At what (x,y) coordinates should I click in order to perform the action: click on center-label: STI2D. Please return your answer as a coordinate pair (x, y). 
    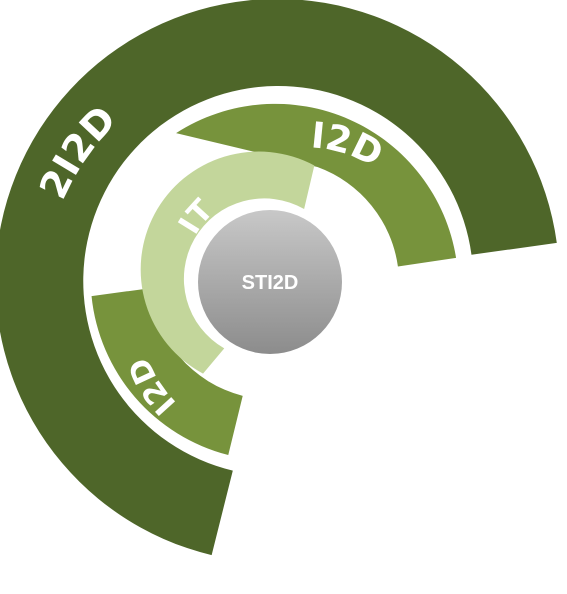
    Looking at the image, I should click on (270, 283).